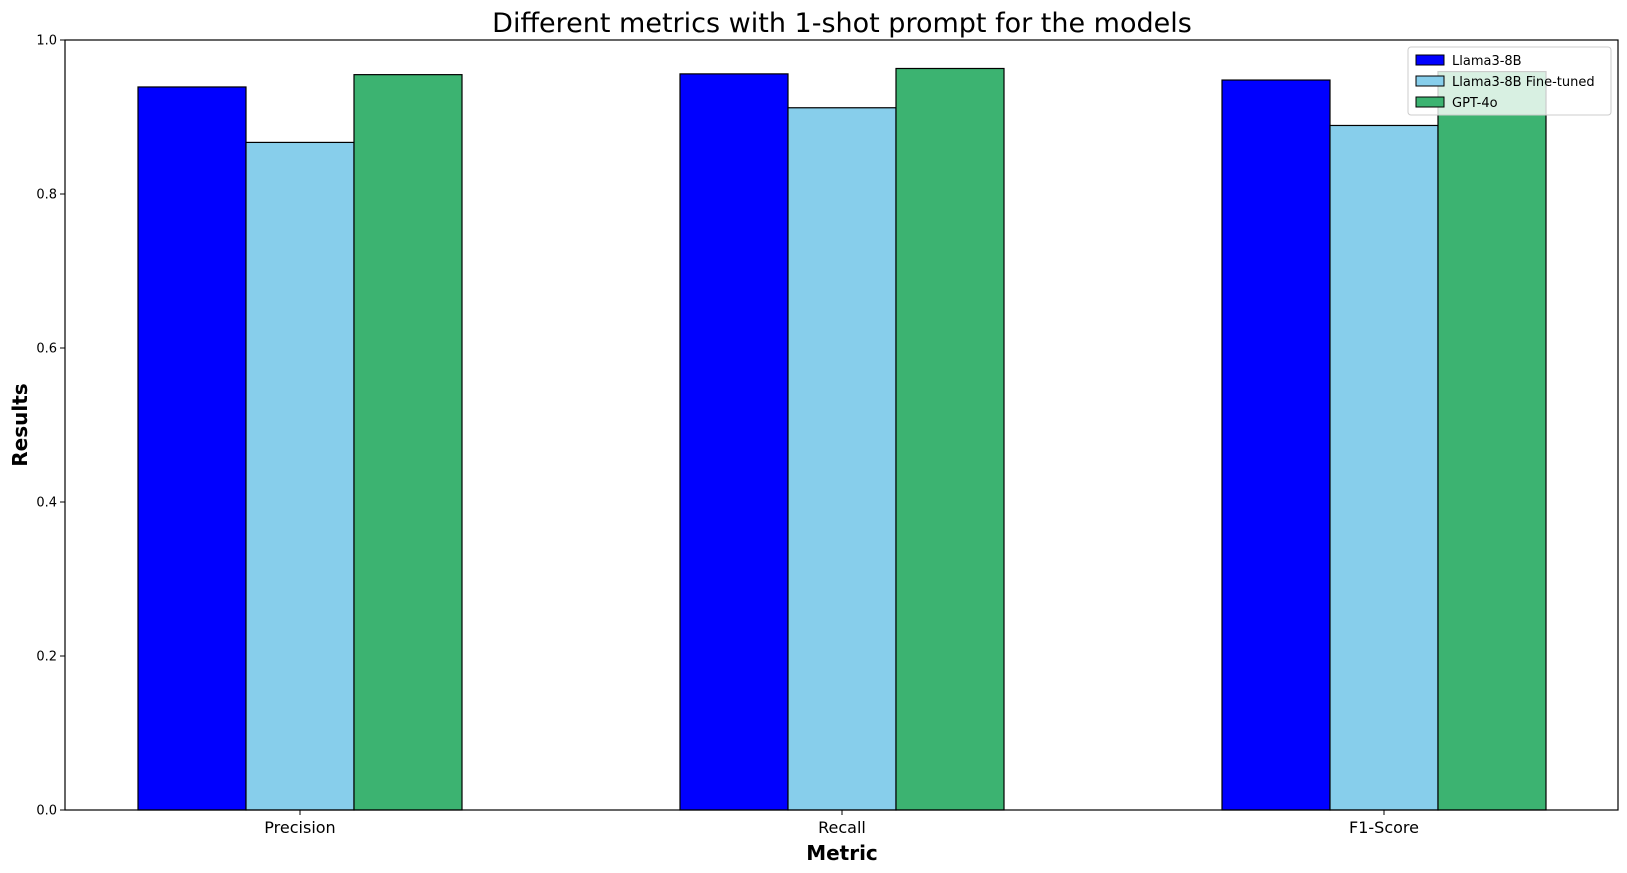 Image resolution: width=1627 pixels, height=873 pixels. Describe the element at coordinates (192, 448) in the screenshot. I see `bar-llama3-8b-precision` at that location.